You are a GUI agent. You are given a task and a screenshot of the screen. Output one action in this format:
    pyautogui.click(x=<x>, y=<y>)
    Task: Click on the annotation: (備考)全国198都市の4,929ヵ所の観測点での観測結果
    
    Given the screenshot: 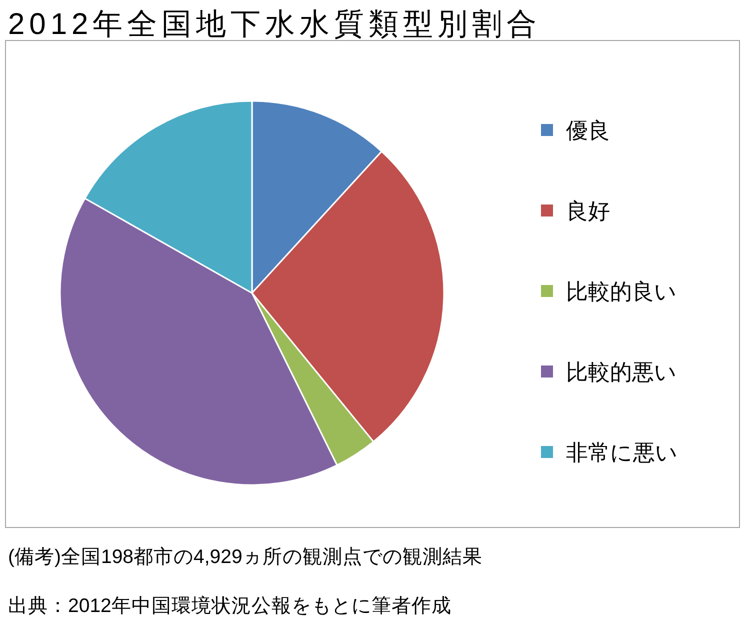 What is the action you would take?
    pyautogui.click(x=245, y=557)
    